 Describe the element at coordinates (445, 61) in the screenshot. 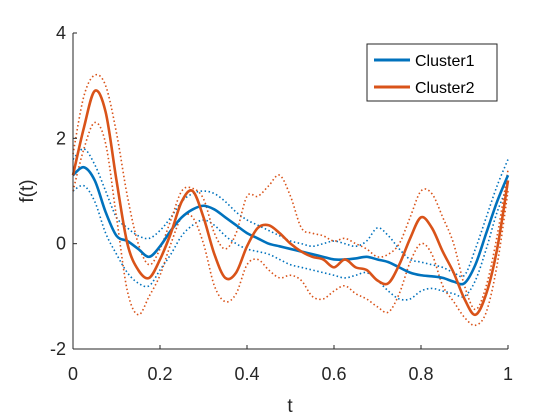

I see `legend-label-cluster1: Cluster1` at that location.